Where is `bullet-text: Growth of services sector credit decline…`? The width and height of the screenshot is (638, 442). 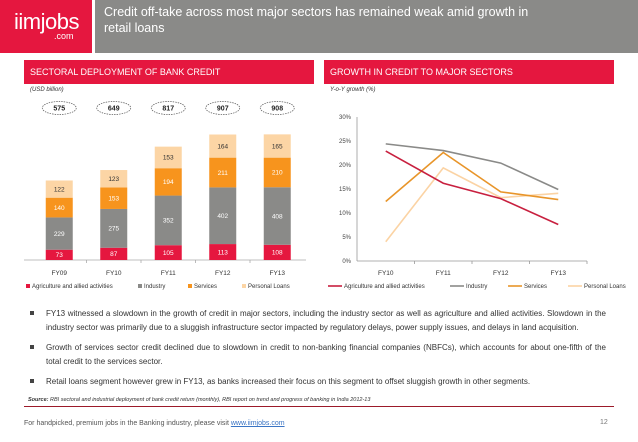
bullet-text: Growth of services sector credit decline… is located at coordinates (326, 354).